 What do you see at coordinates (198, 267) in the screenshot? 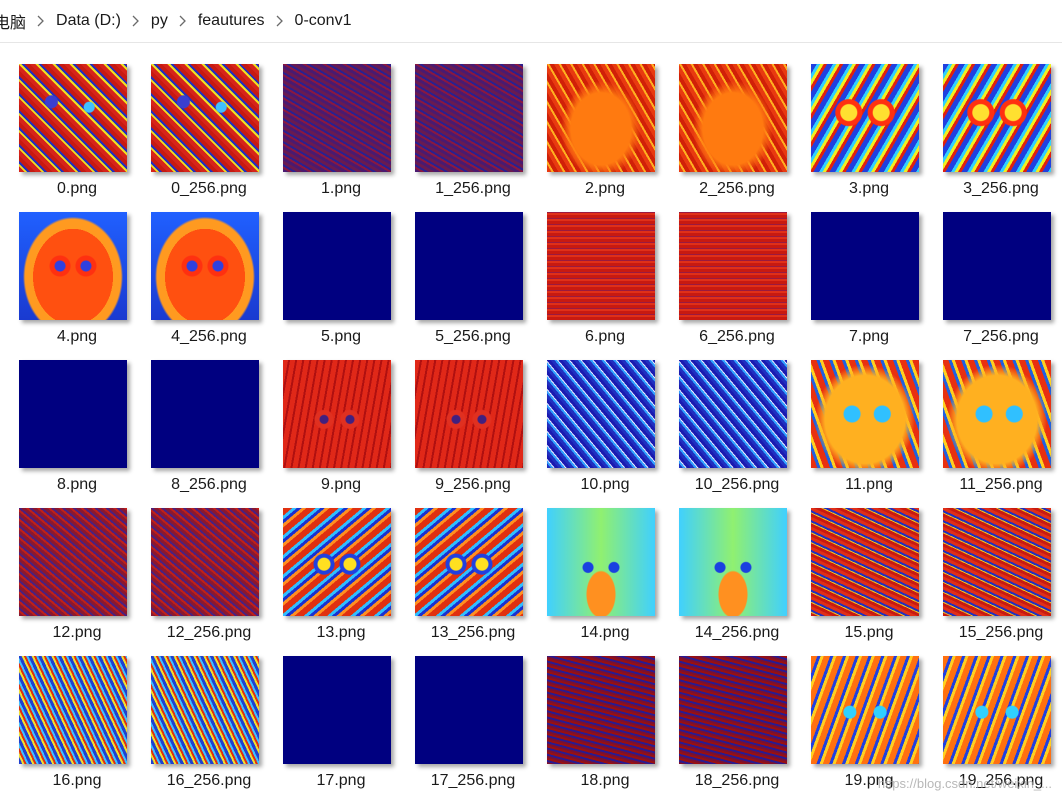
I see `file-item: 4_256.png` at bounding box center [198, 267].